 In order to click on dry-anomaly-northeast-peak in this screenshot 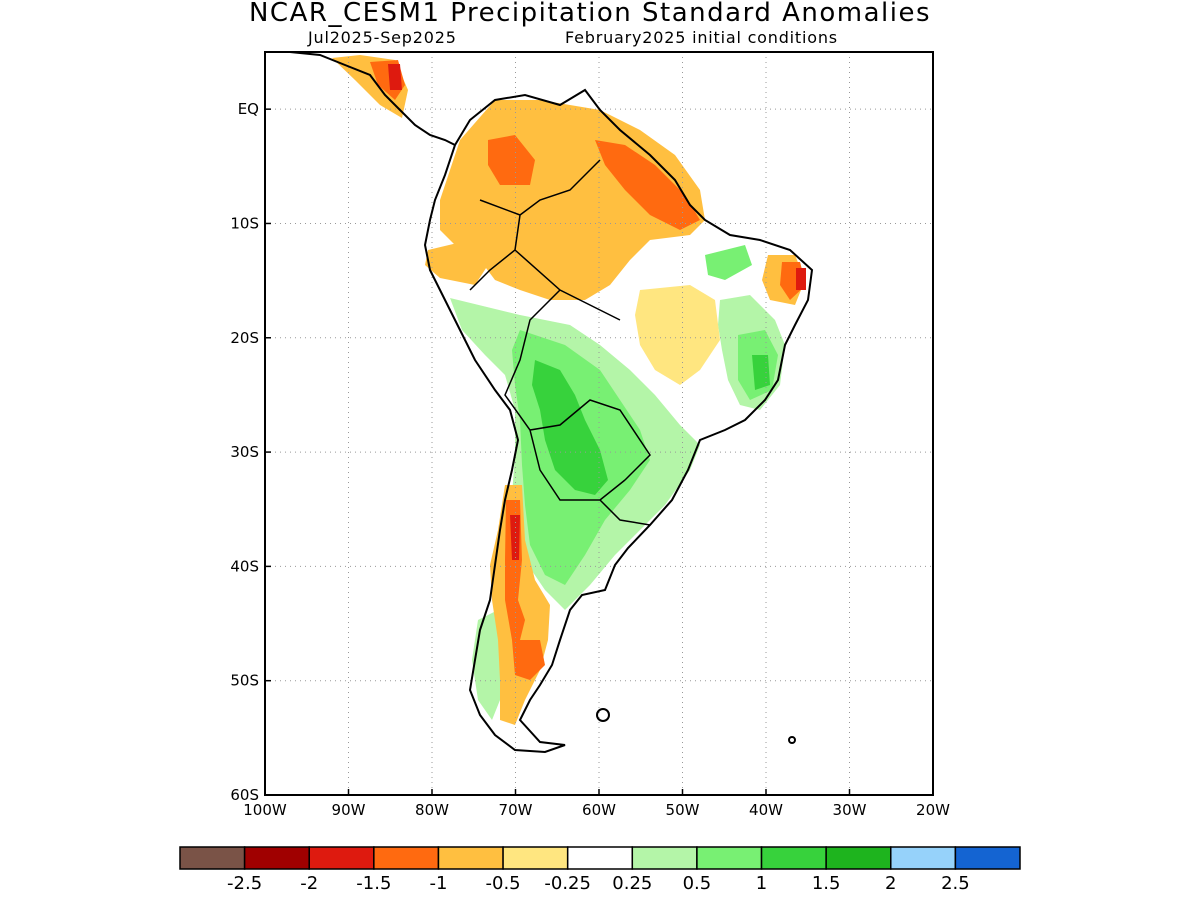, I will do `click(801, 279)`.